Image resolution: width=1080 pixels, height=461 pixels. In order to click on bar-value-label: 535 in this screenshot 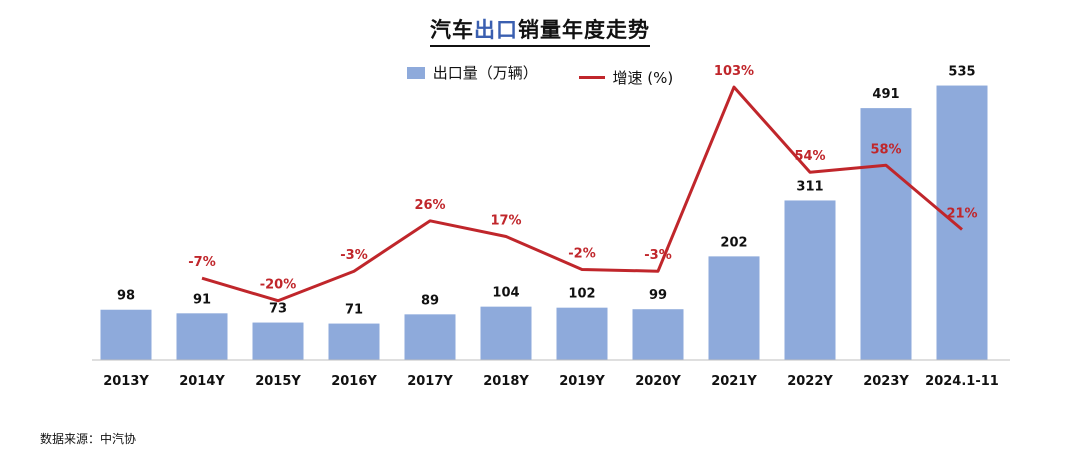, I will do `click(961, 72)`.